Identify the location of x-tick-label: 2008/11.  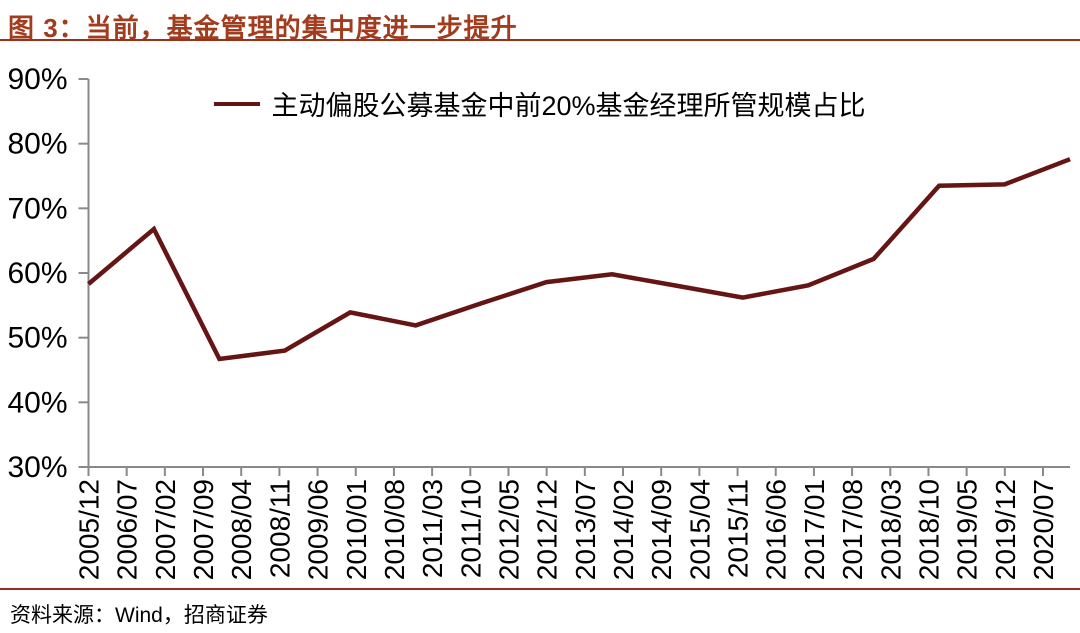
(279, 528).